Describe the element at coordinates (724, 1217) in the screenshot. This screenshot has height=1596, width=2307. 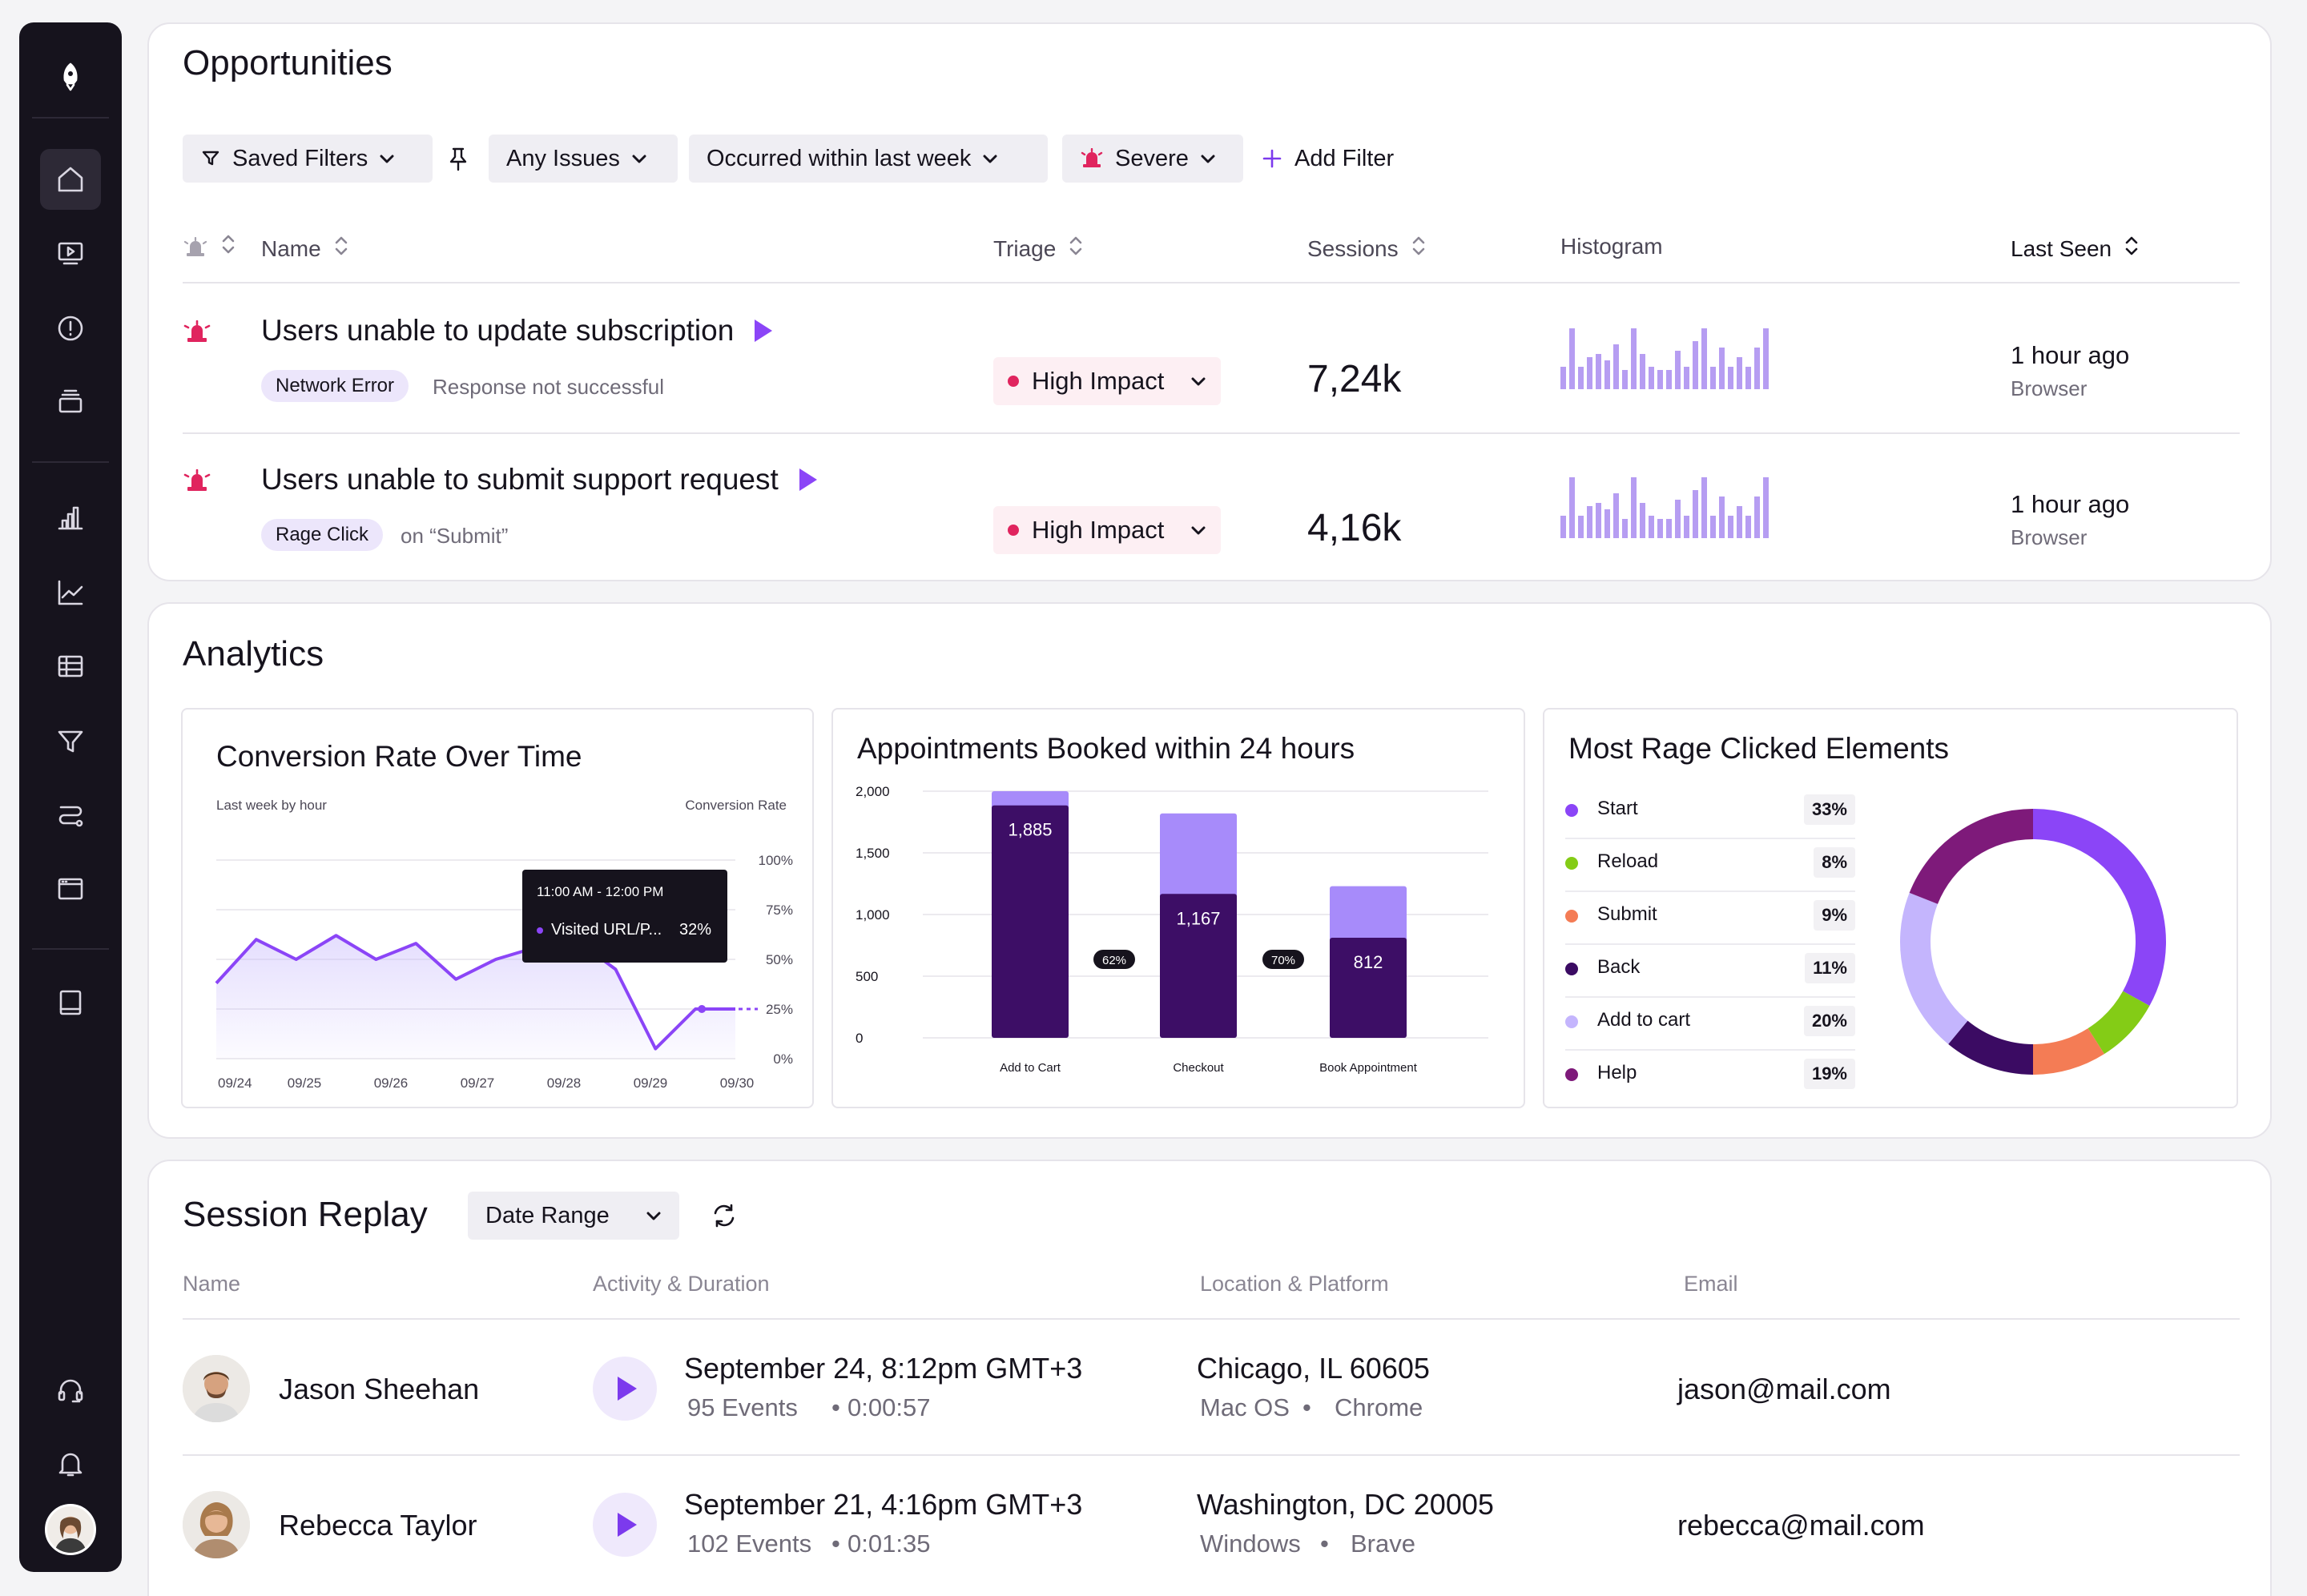
I see `refresh-icon` at that location.